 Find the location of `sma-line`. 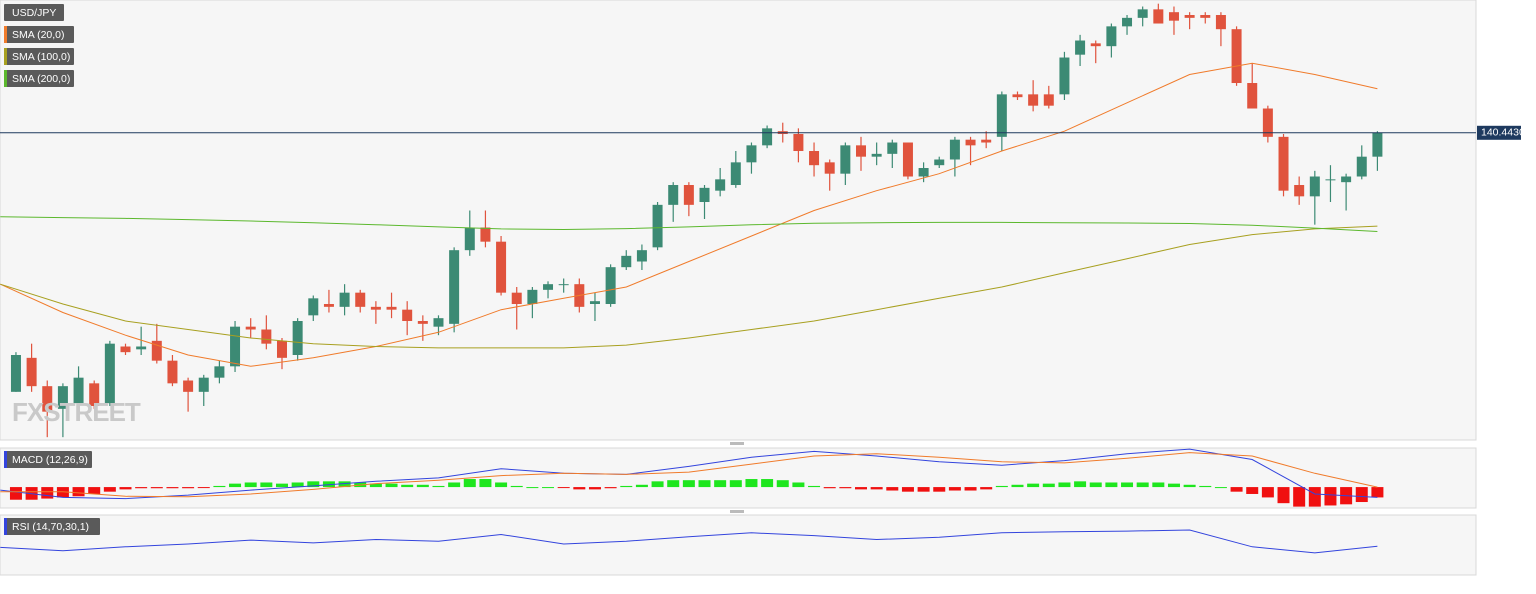

sma-line is located at coordinates (689, 224).